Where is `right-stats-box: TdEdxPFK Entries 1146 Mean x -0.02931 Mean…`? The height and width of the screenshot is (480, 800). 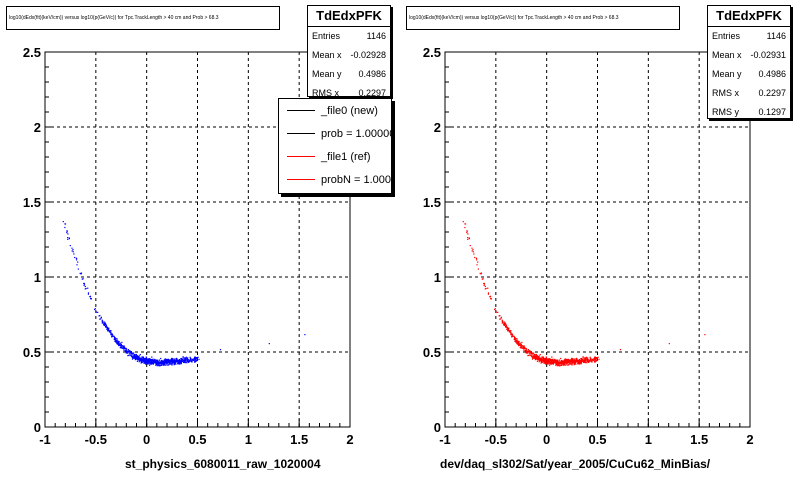
right-stats-box: TdEdxPFK Entries 1146 Mean x -0.02931 Mean… is located at coordinates (749, 62).